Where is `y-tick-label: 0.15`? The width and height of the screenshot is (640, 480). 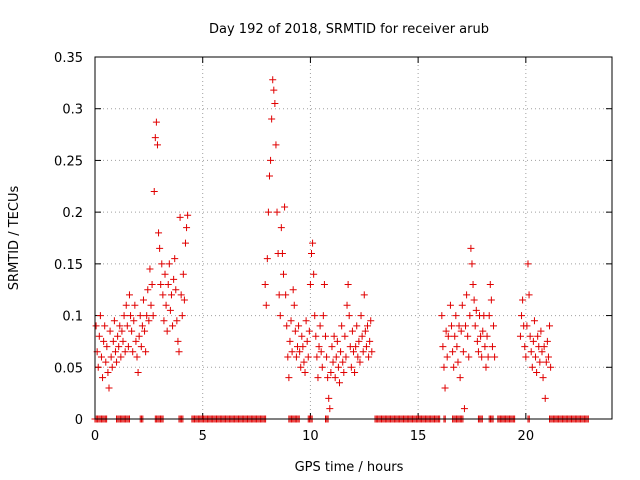 y-tick-label: 0.15 is located at coordinates (68, 265).